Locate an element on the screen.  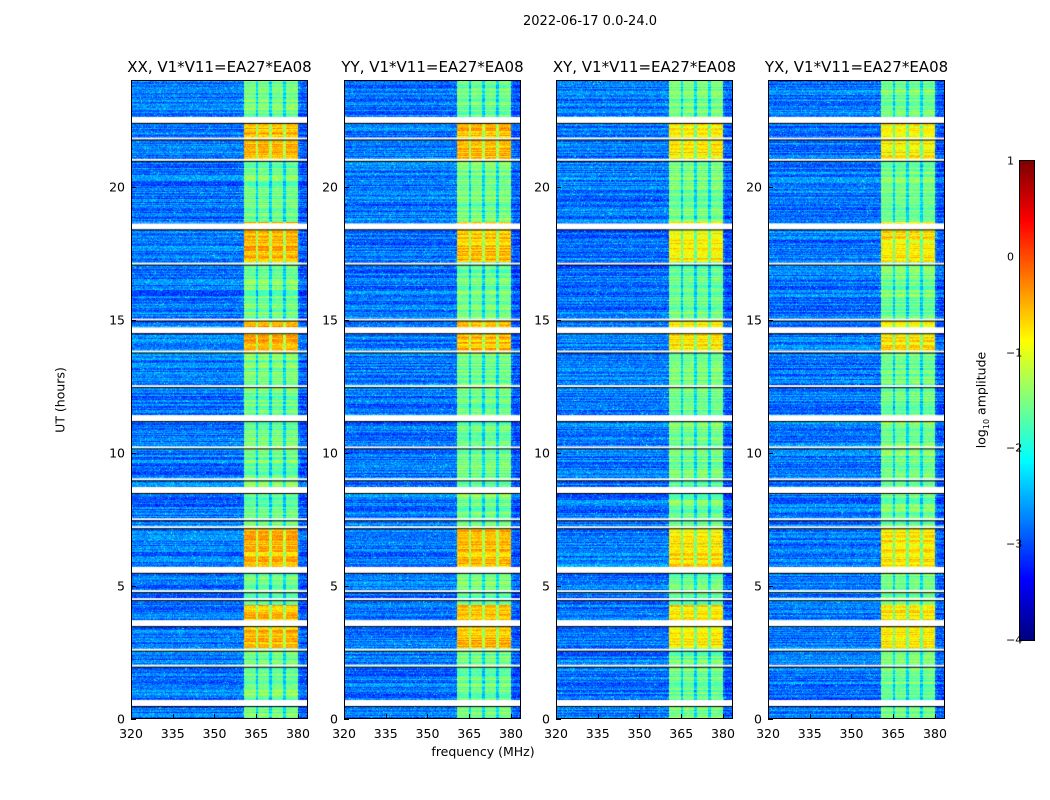
figure-title: 2022-06-17 0.0-24.0 is located at coordinates (590, 21).